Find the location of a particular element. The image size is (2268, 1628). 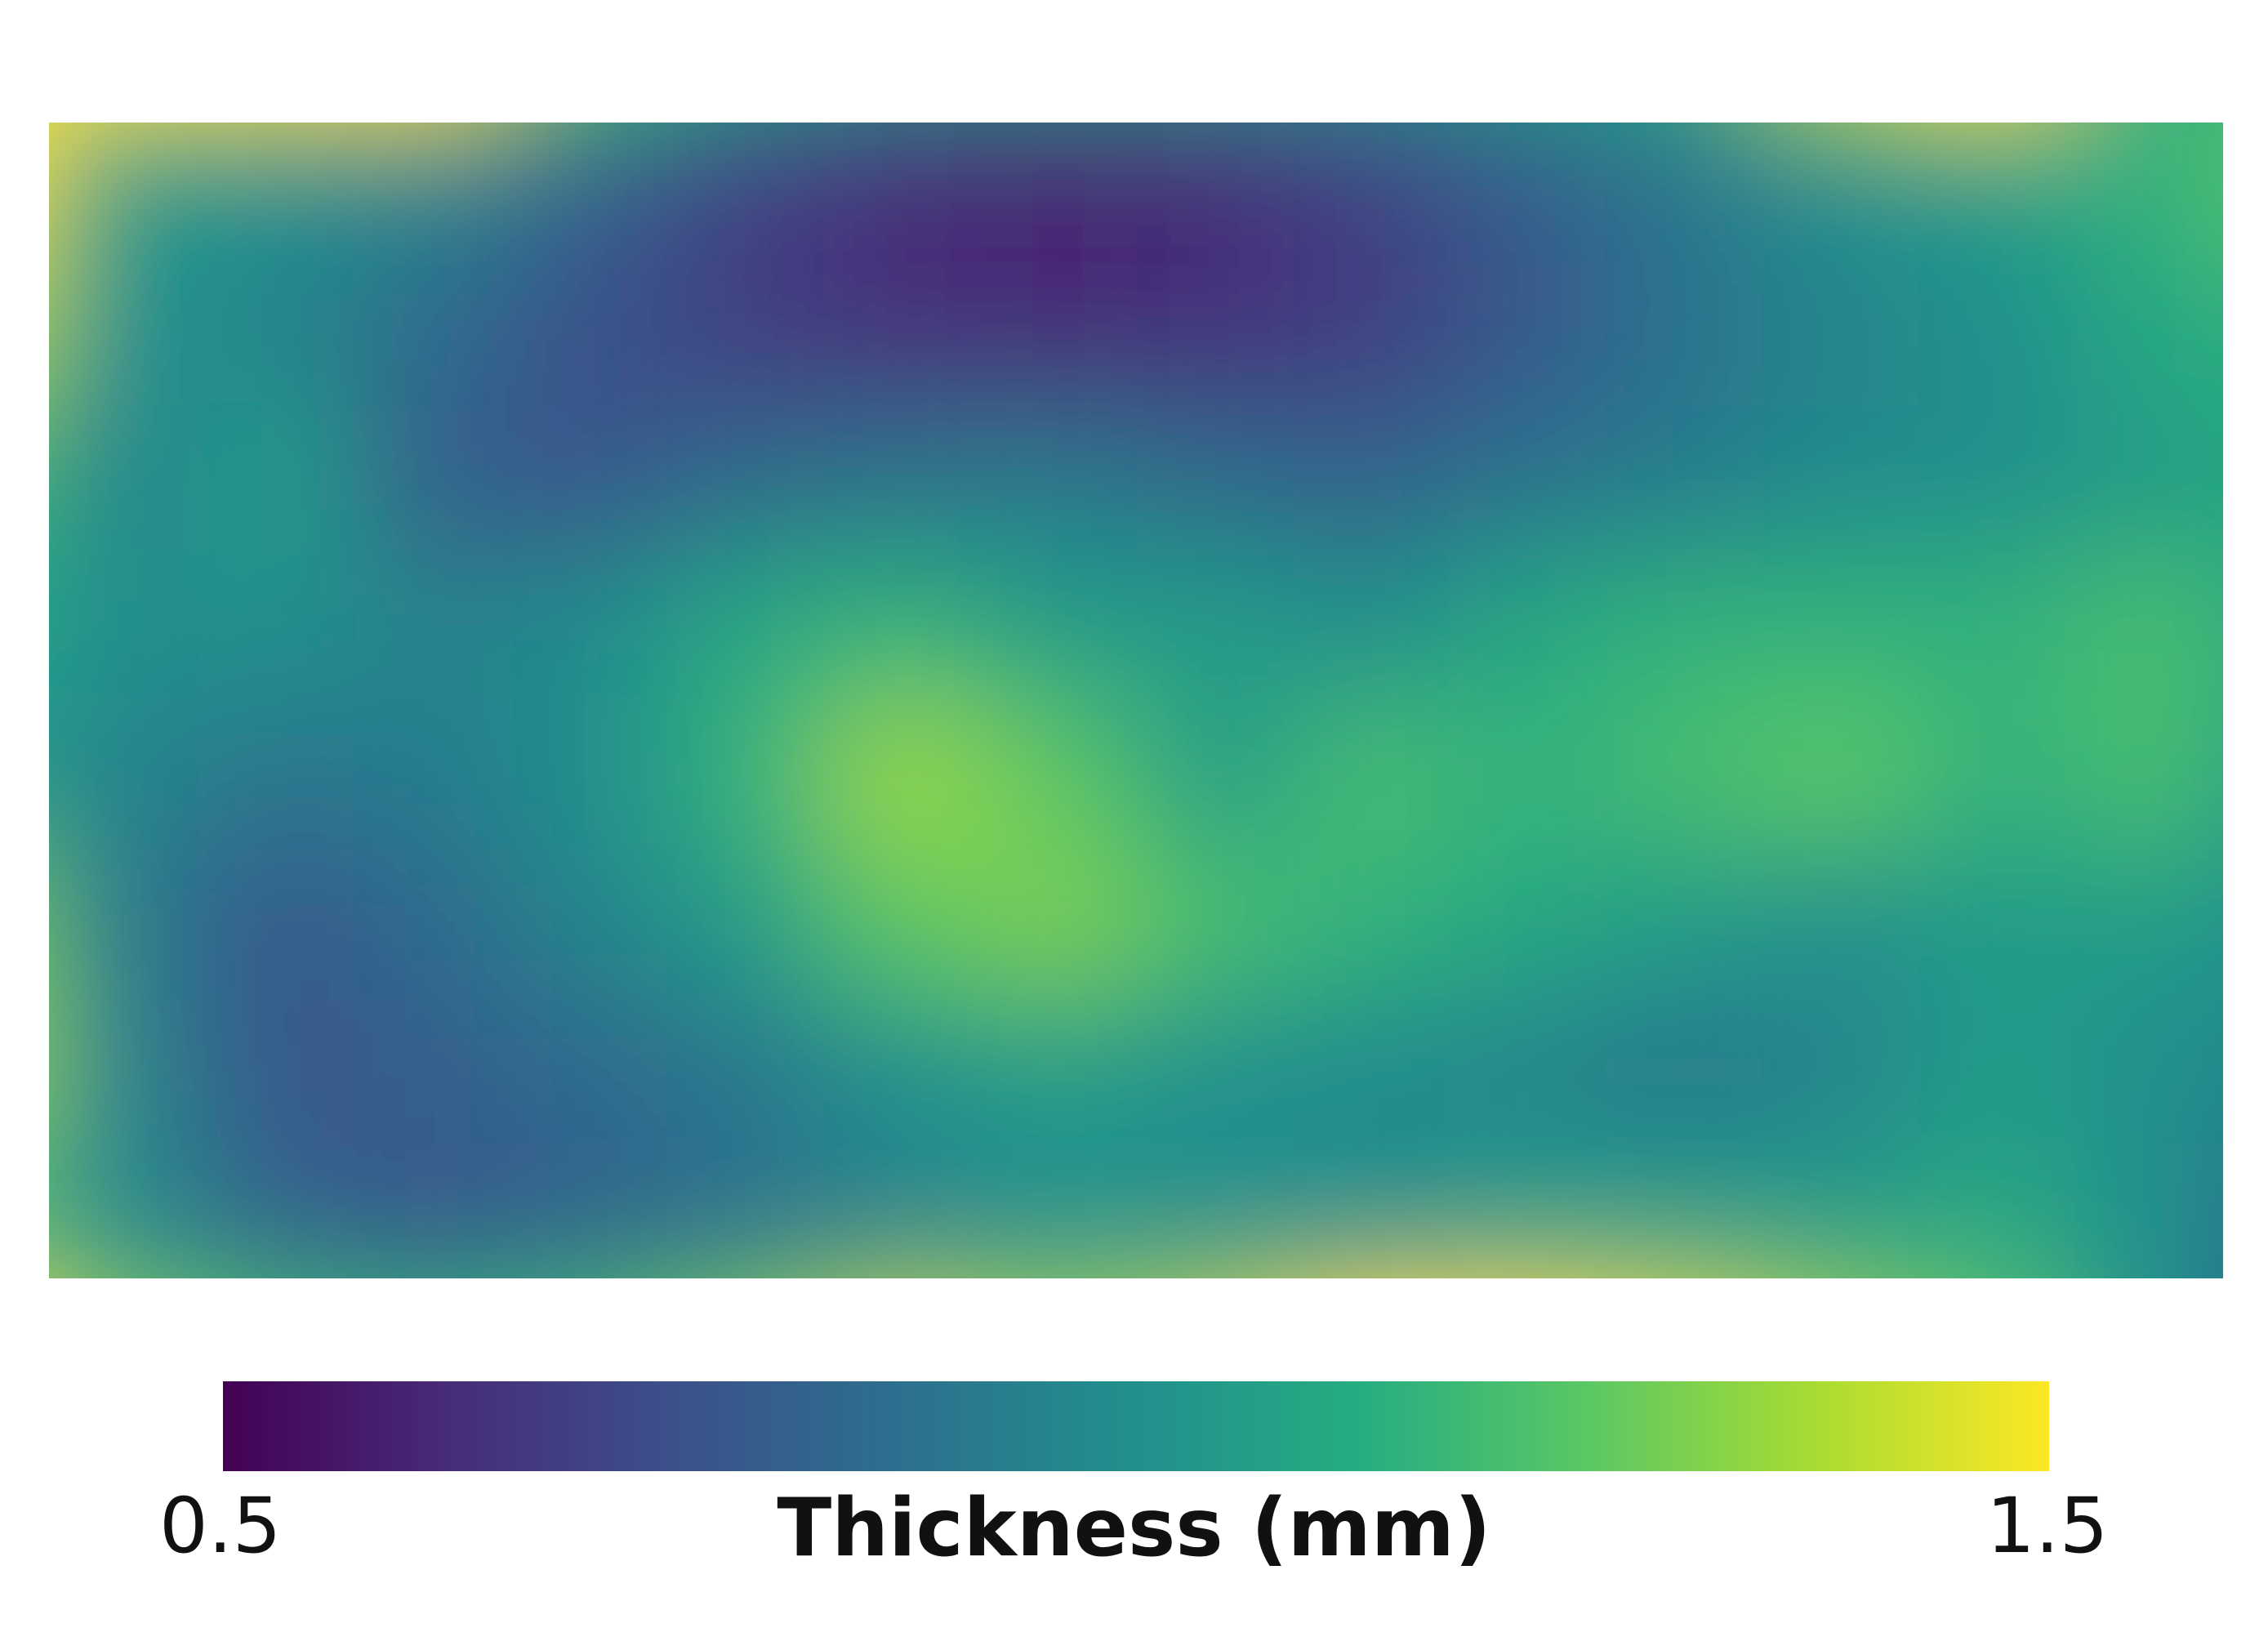

heatmap-cell-r6-c4 is located at coordinates (589, 923).